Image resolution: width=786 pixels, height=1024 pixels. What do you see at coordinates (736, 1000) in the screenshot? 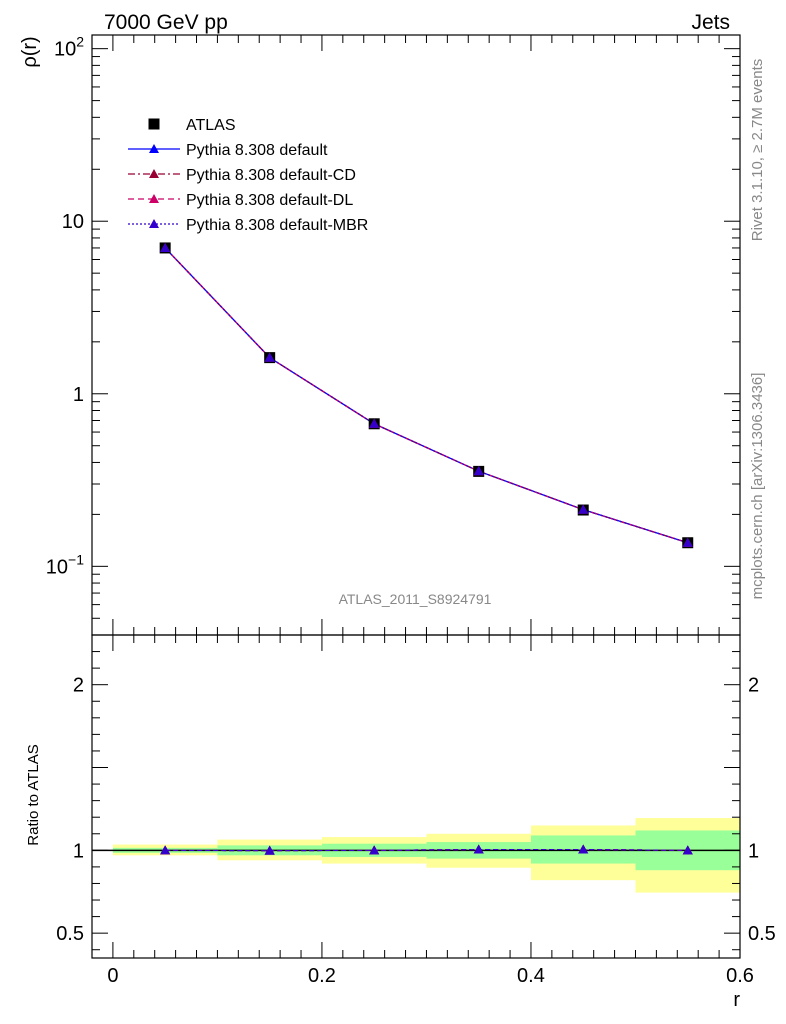
I see `x-axis-label: r` at bounding box center [736, 1000].